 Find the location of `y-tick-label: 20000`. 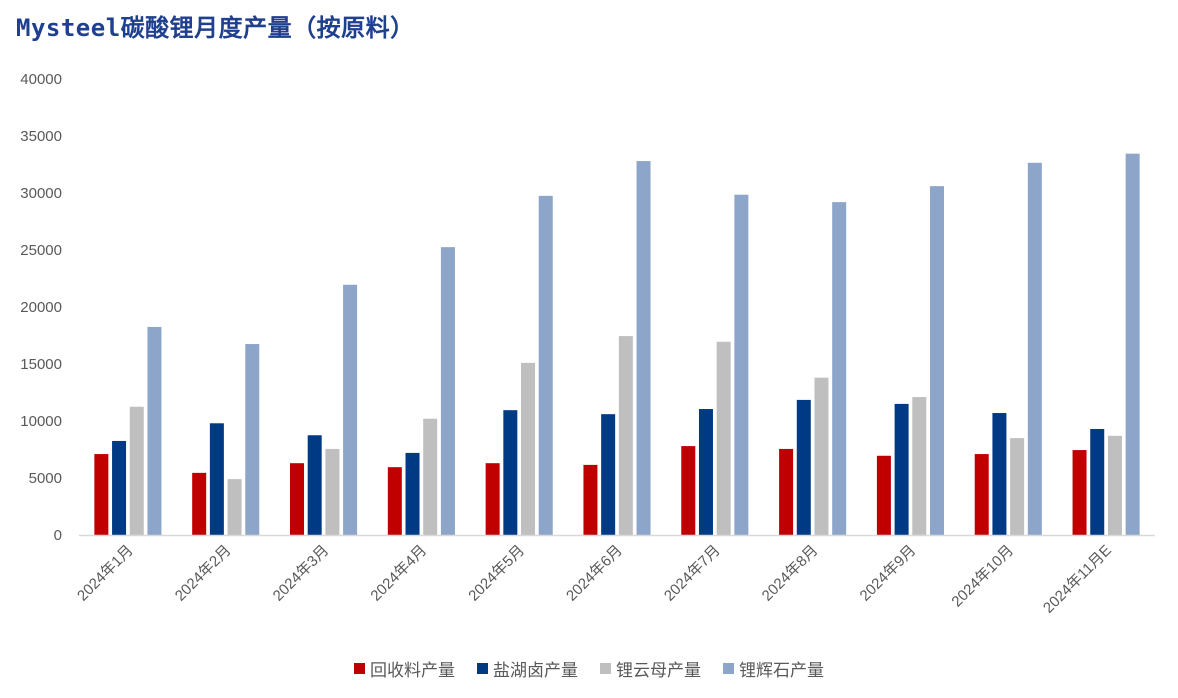

y-tick-label: 20000 is located at coordinates (41, 307).